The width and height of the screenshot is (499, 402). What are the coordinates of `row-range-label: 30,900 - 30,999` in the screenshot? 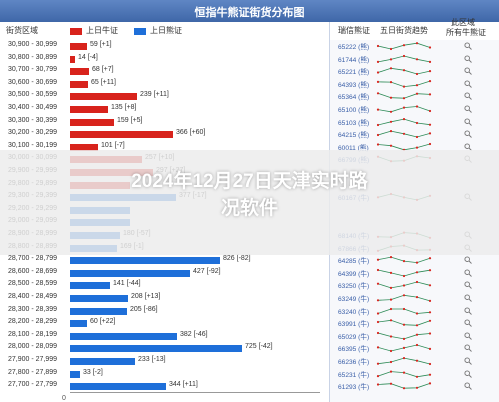 It's located at (33, 44).